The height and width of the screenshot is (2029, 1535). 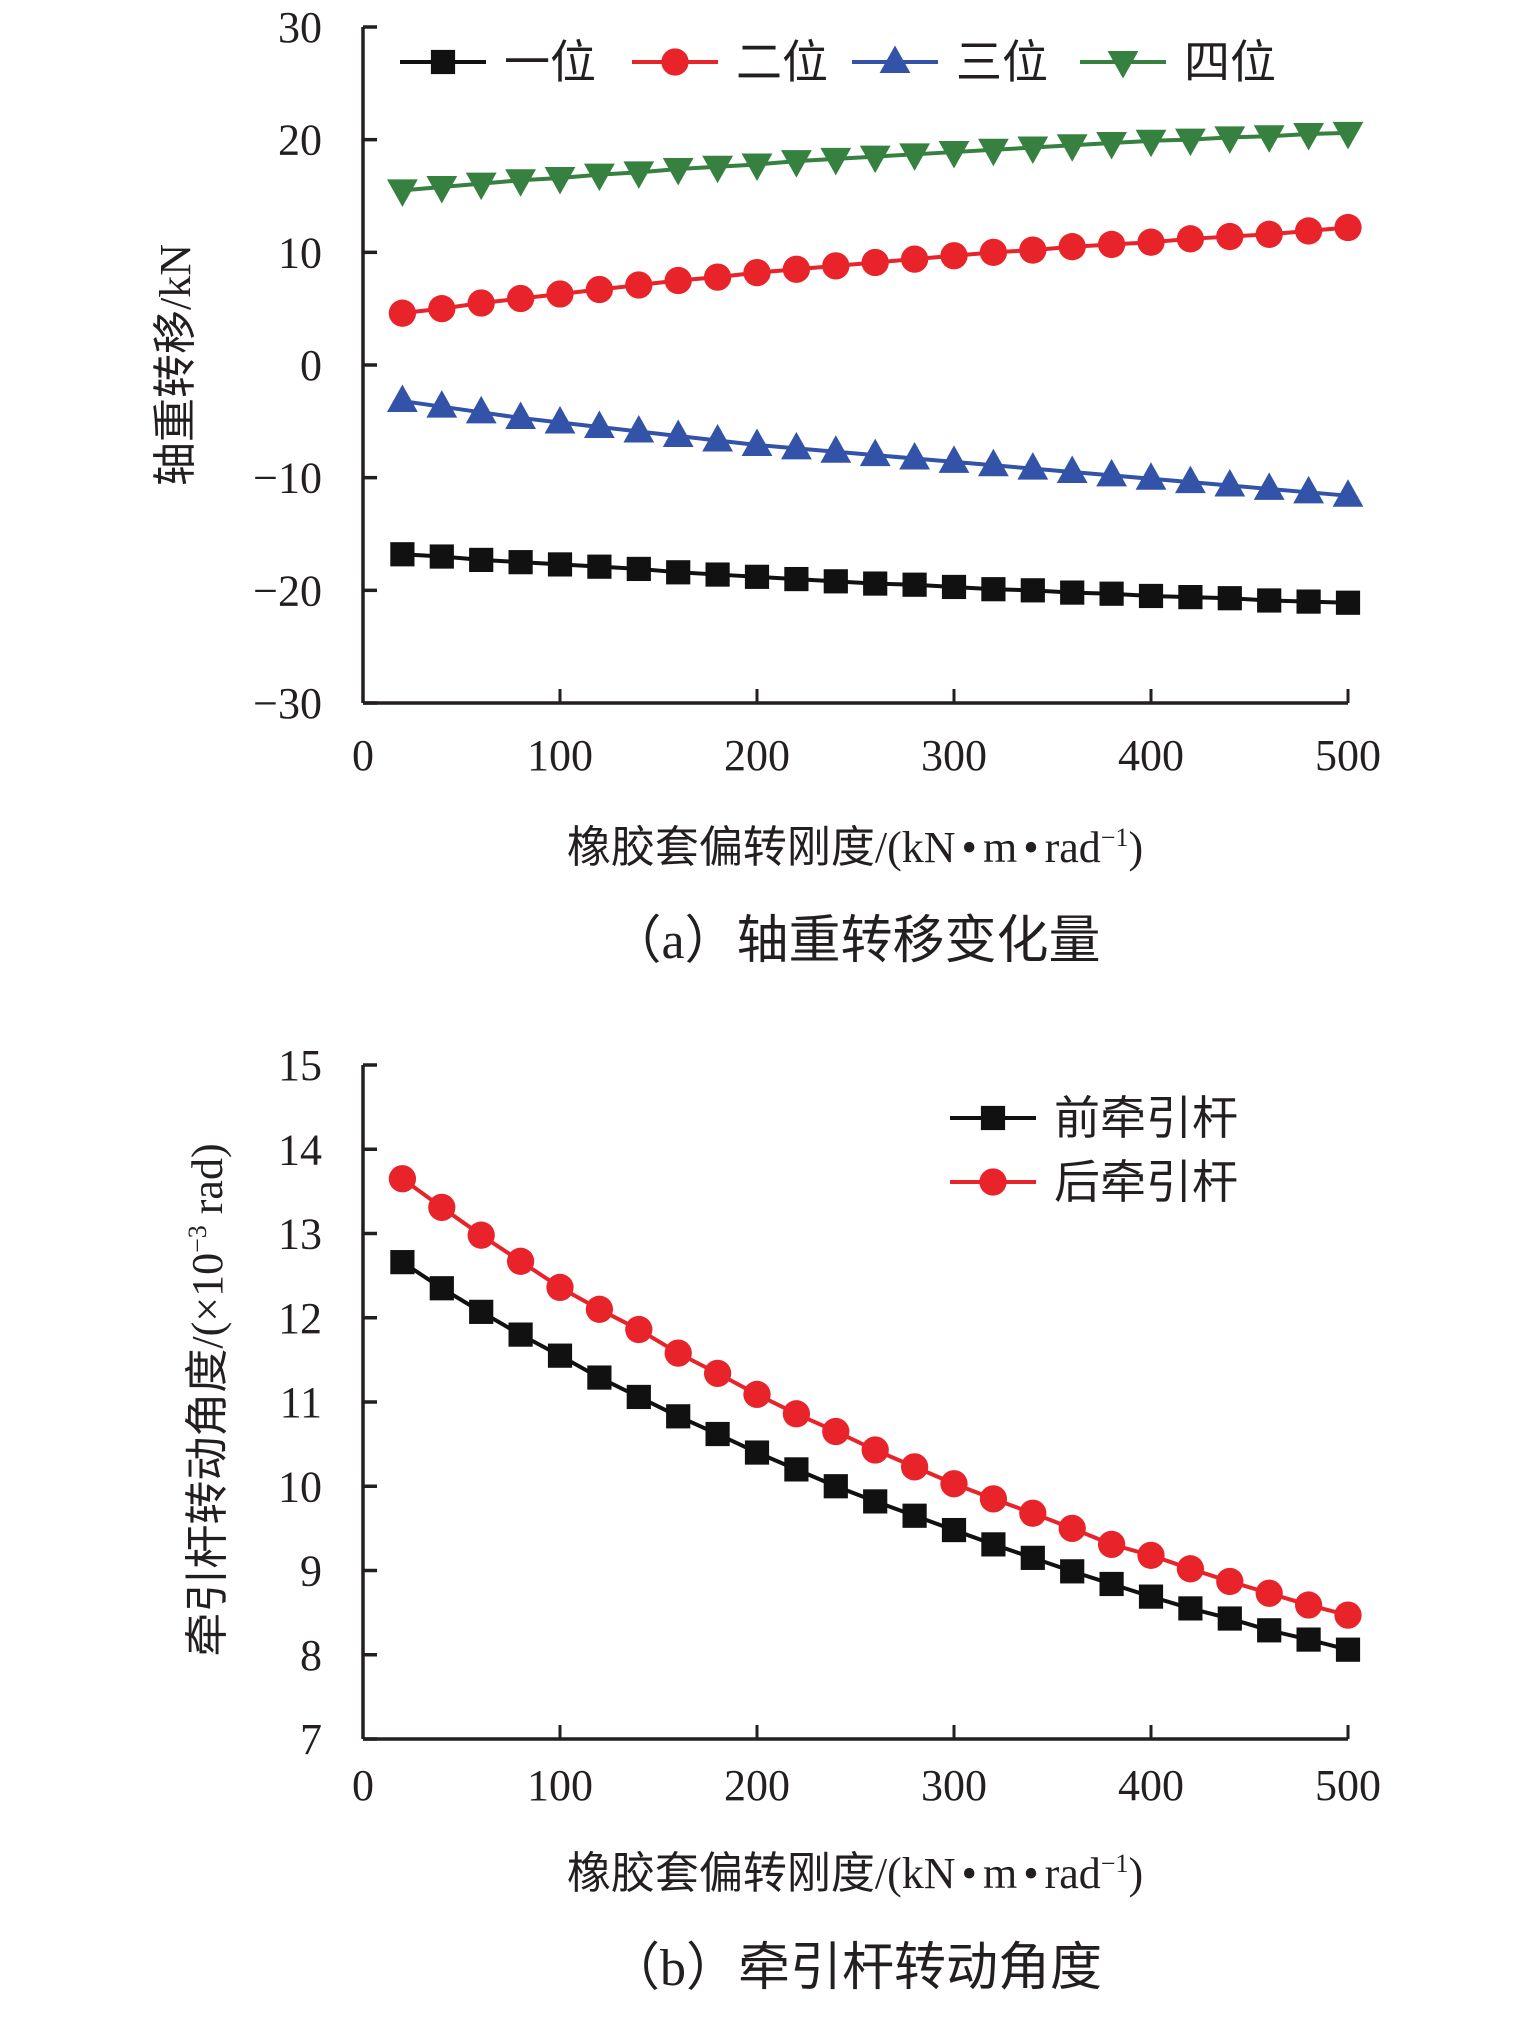 I want to click on legend-item: 二位, so click(x=730, y=62).